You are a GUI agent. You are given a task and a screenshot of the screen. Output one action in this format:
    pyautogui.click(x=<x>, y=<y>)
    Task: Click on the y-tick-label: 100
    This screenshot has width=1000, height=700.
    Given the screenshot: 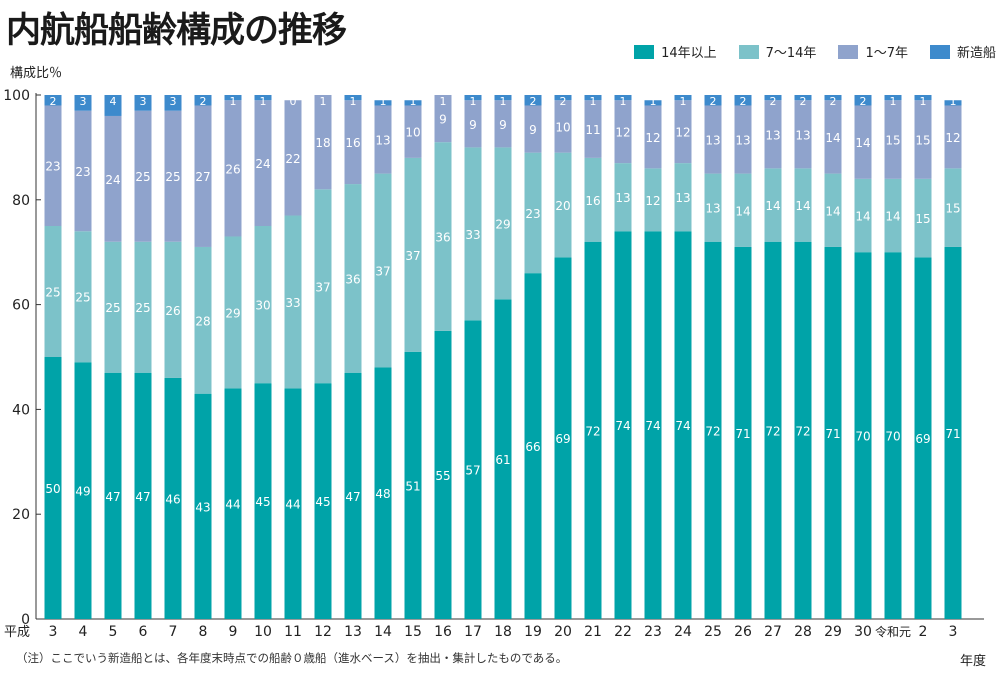 What is the action you would take?
    pyautogui.click(x=16, y=96)
    